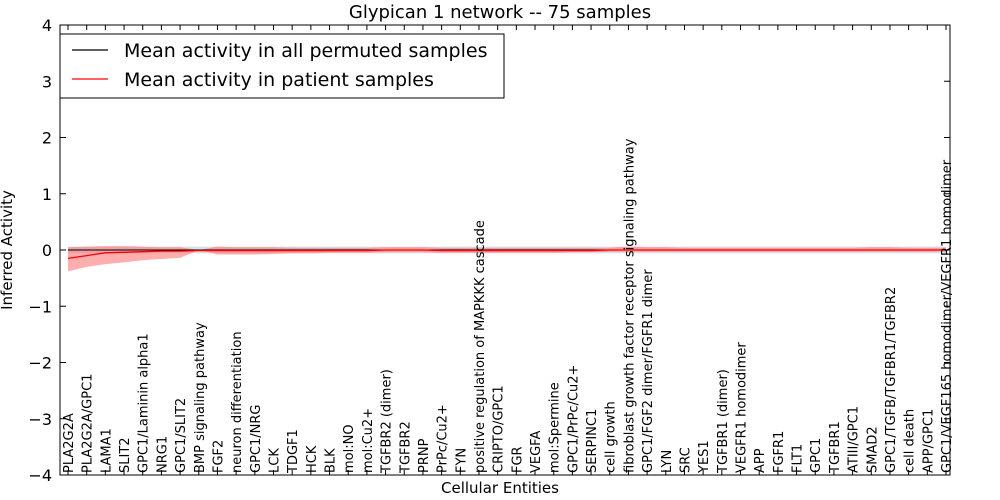  What do you see at coordinates (424, 455) in the screenshot?
I see `x-tick-label: PRNP` at bounding box center [424, 455].